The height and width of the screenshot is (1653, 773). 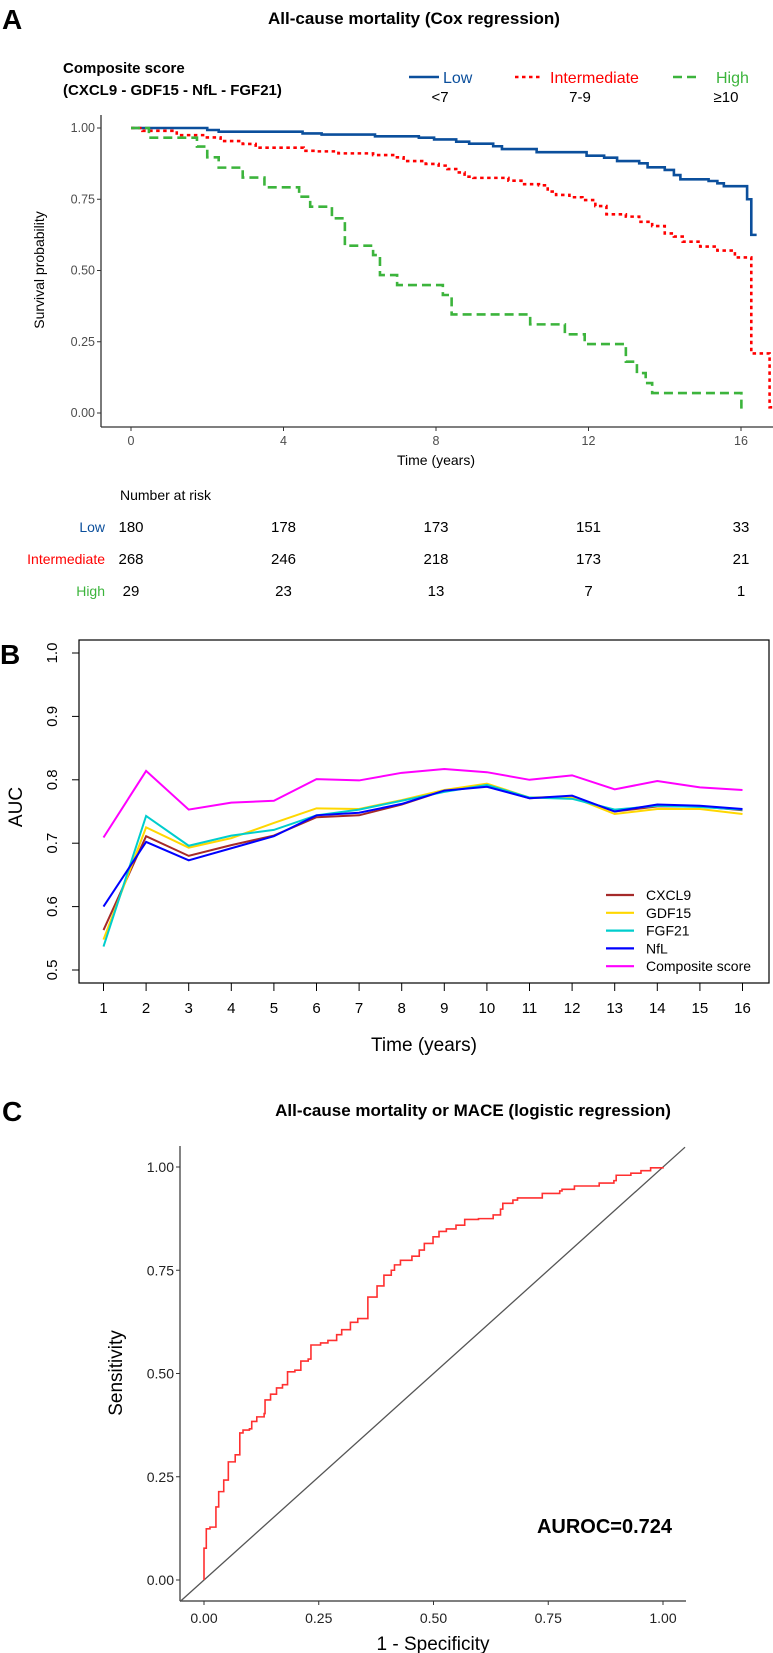 What do you see at coordinates (131, 591) in the screenshot?
I see `risk-value: 29` at bounding box center [131, 591].